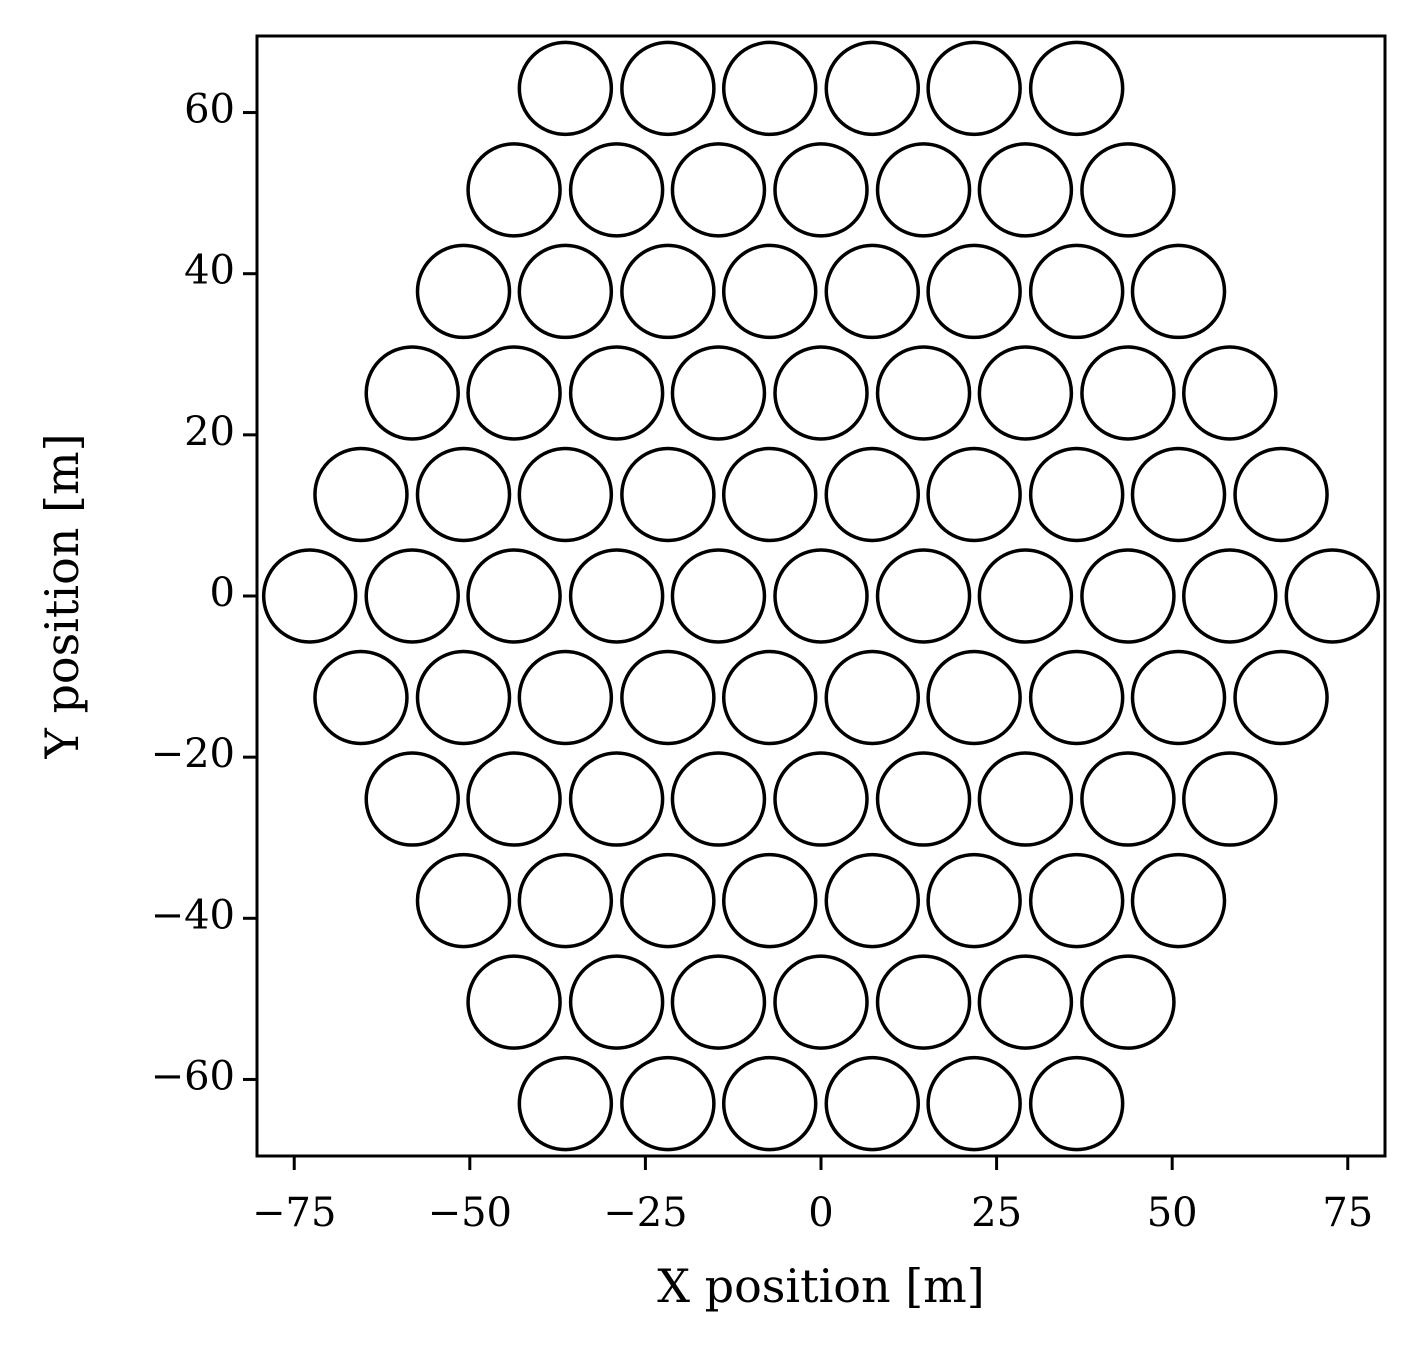 The image size is (1422, 1357). What do you see at coordinates (193, 754) in the screenshot?
I see `y-tick-label: −20` at bounding box center [193, 754].